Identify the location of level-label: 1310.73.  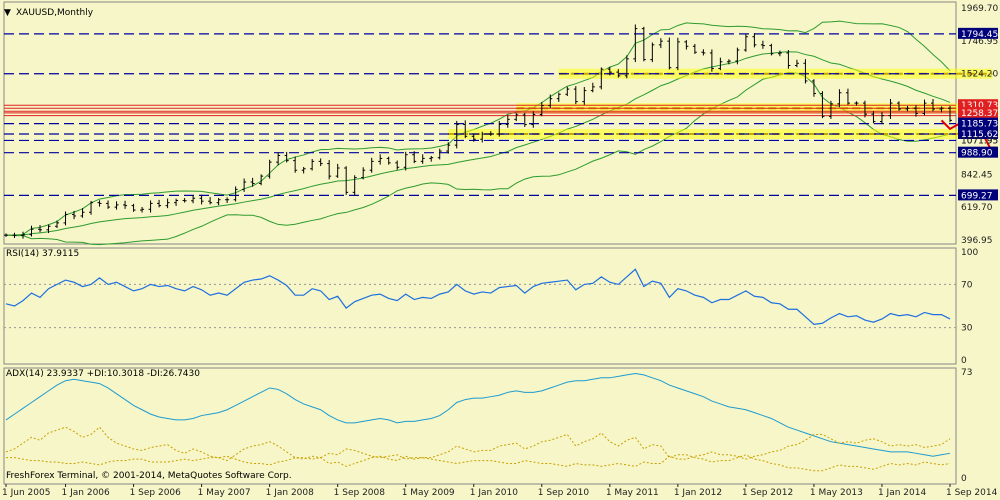
(979, 106).